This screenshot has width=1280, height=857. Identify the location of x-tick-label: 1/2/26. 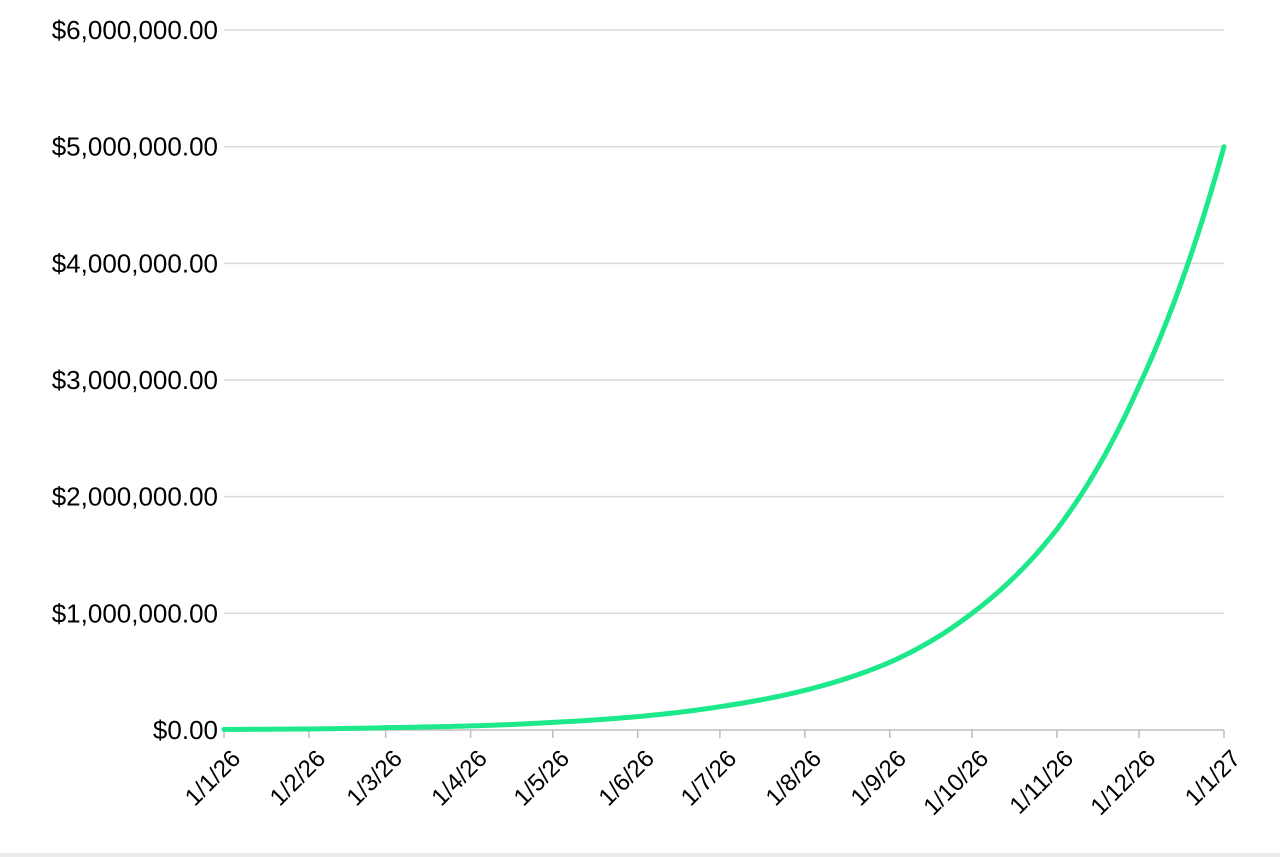
(298, 778).